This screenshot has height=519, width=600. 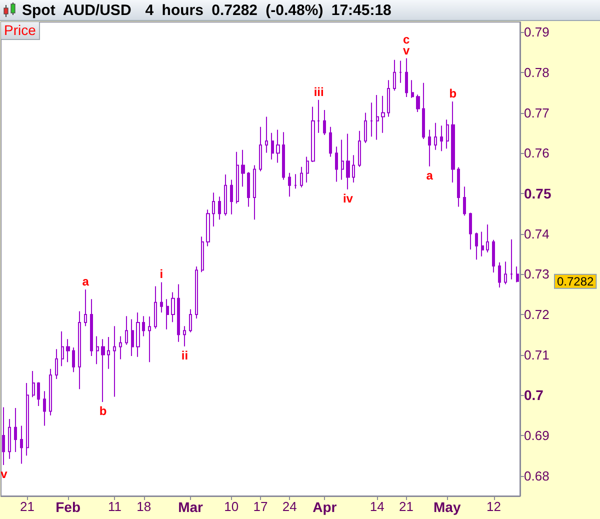 What do you see at coordinates (115, 506) in the screenshot?
I see `x-tick-label: 11` at bounding box center [115, 506].